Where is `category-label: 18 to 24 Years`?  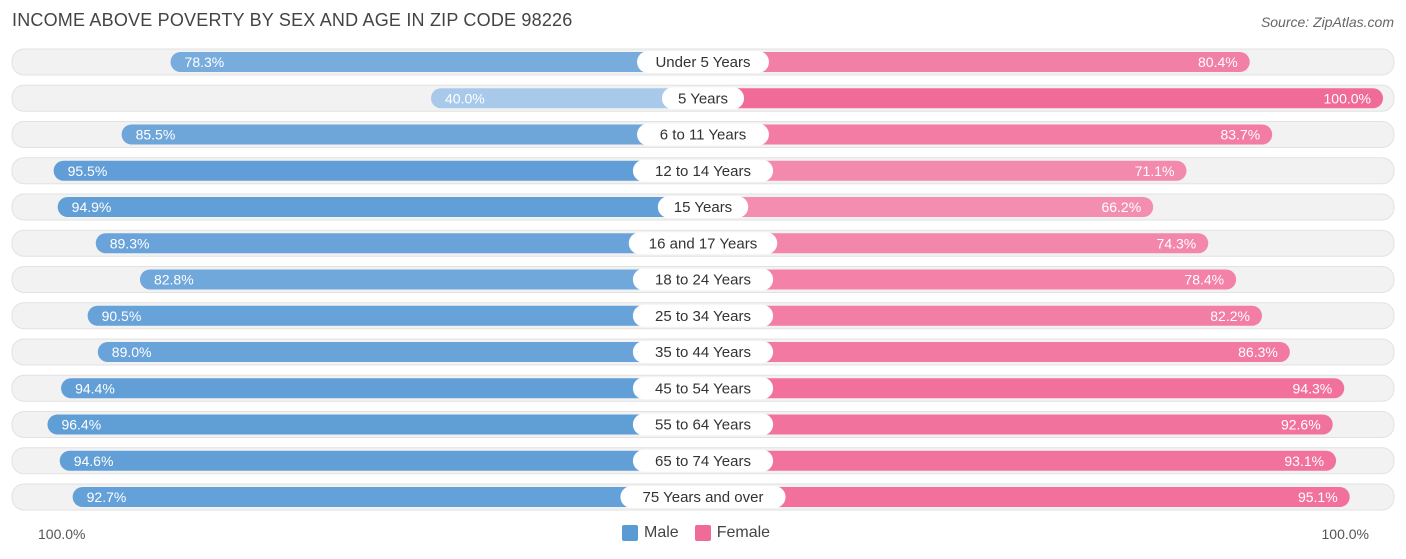 category-label: 18 to 24 Years is located at coordinates (703, 280).